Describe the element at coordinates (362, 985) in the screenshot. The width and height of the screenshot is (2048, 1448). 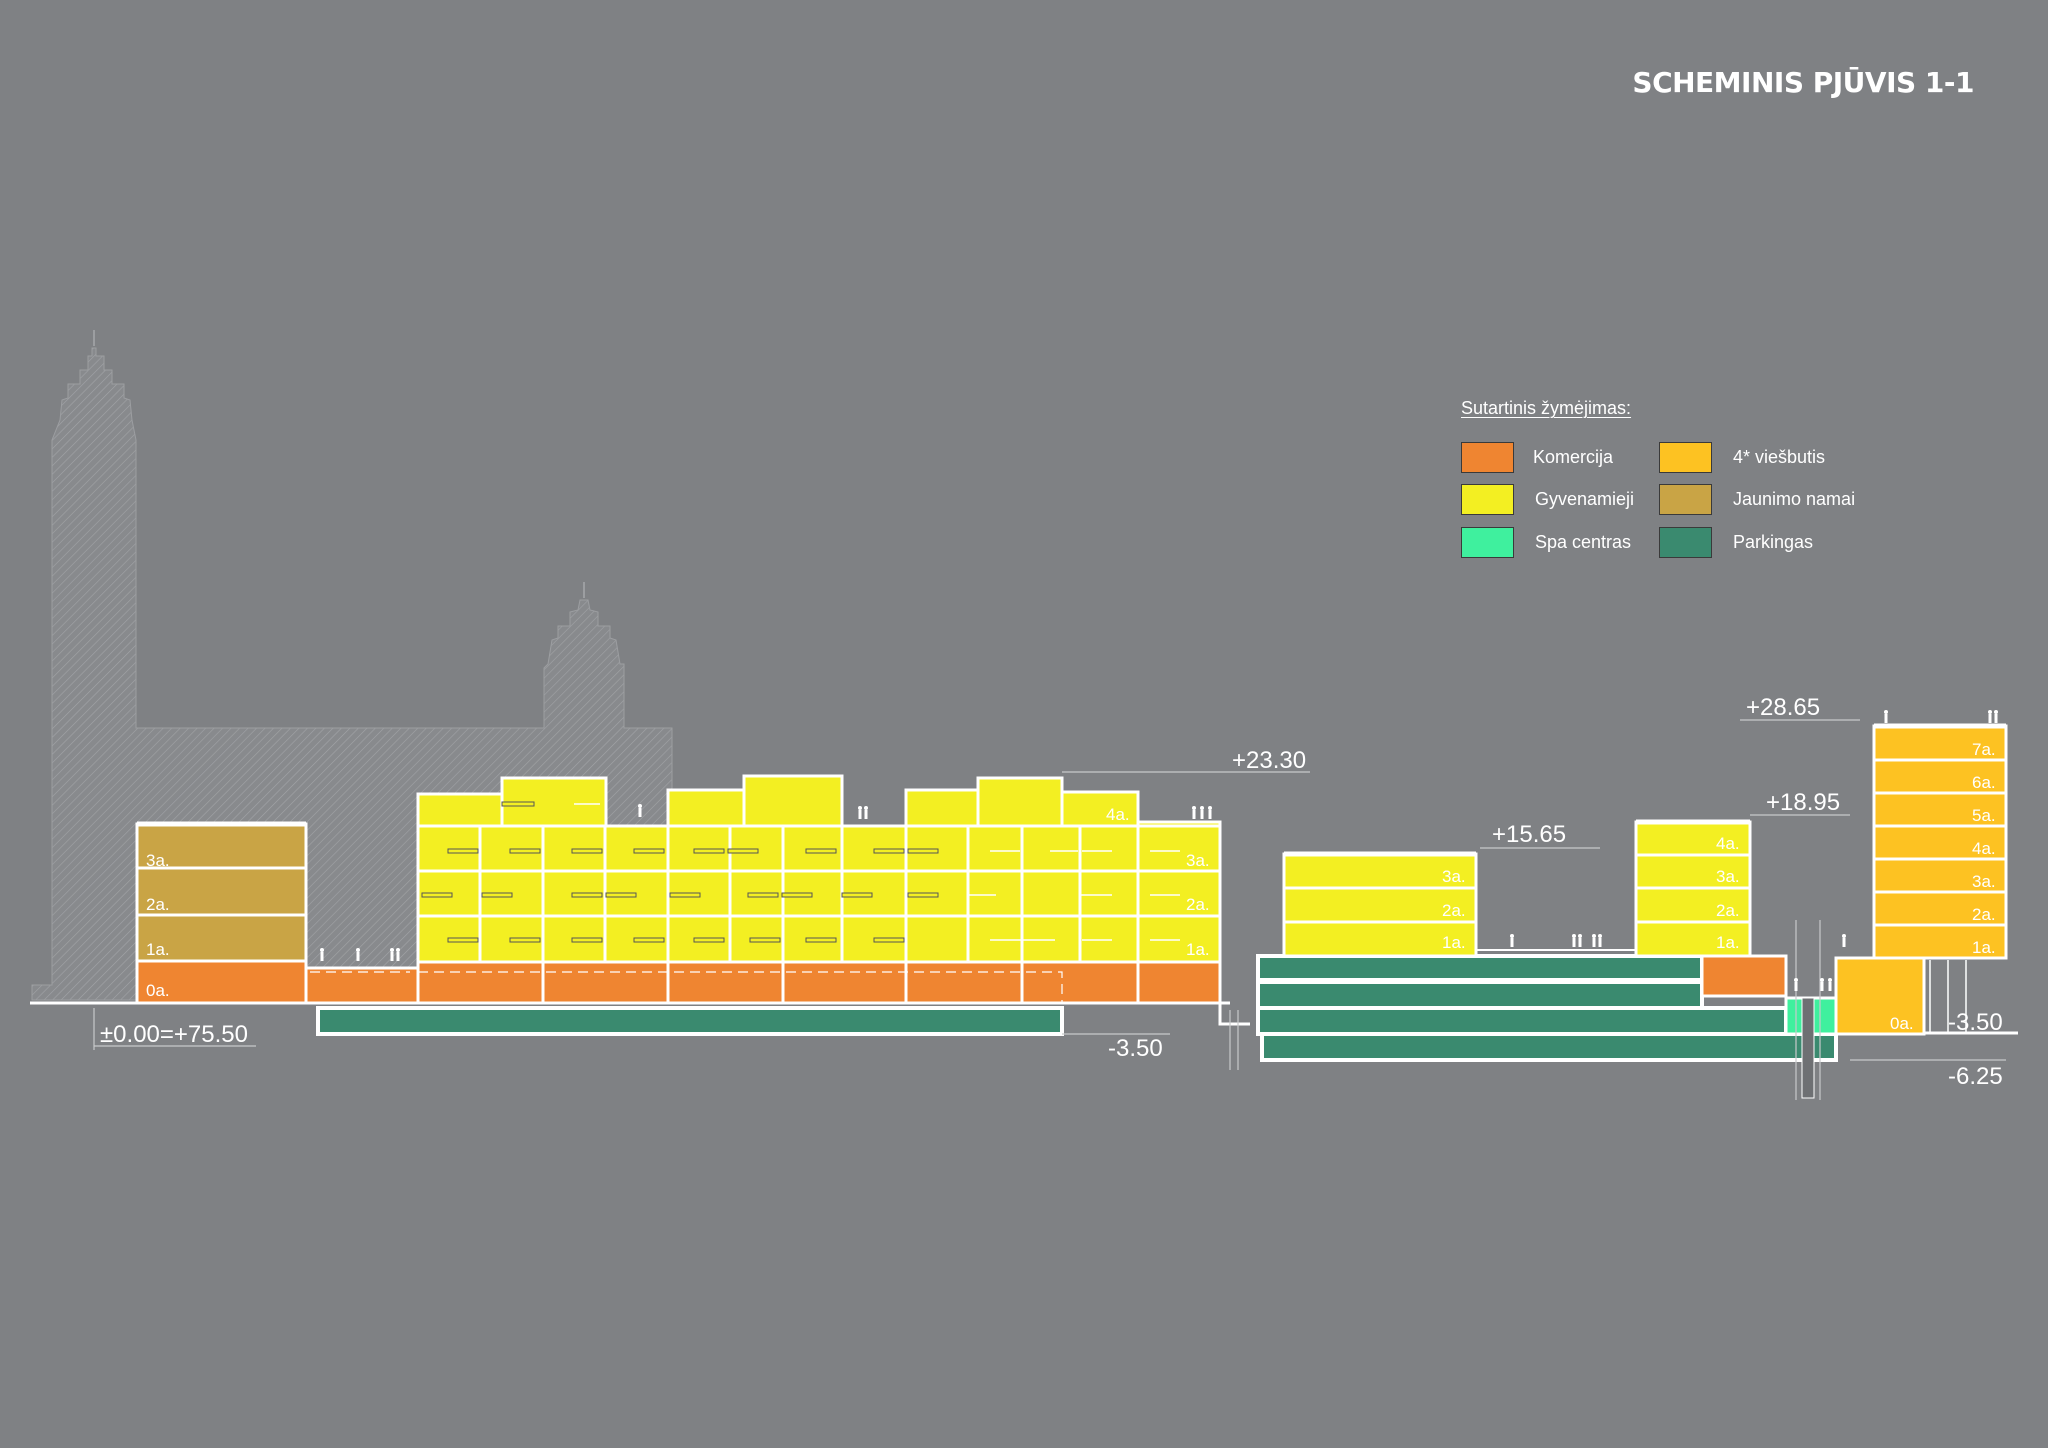
I see `connector-commercial` at that location.